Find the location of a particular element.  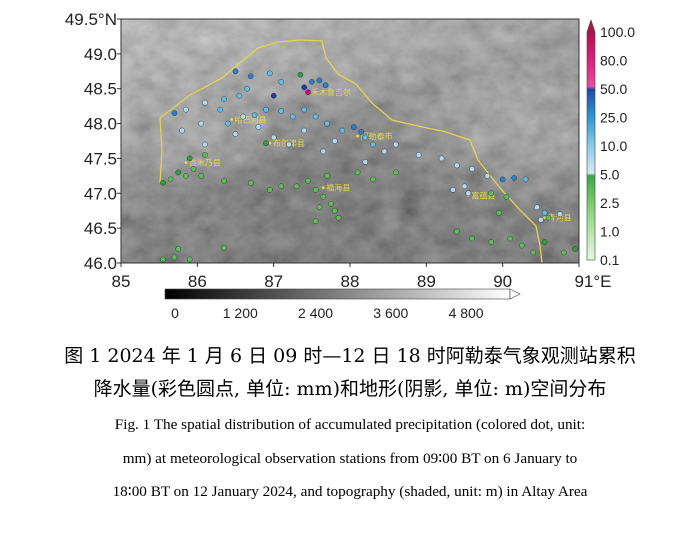

x-tick-label: 89 is located at coordinates (426, 281).